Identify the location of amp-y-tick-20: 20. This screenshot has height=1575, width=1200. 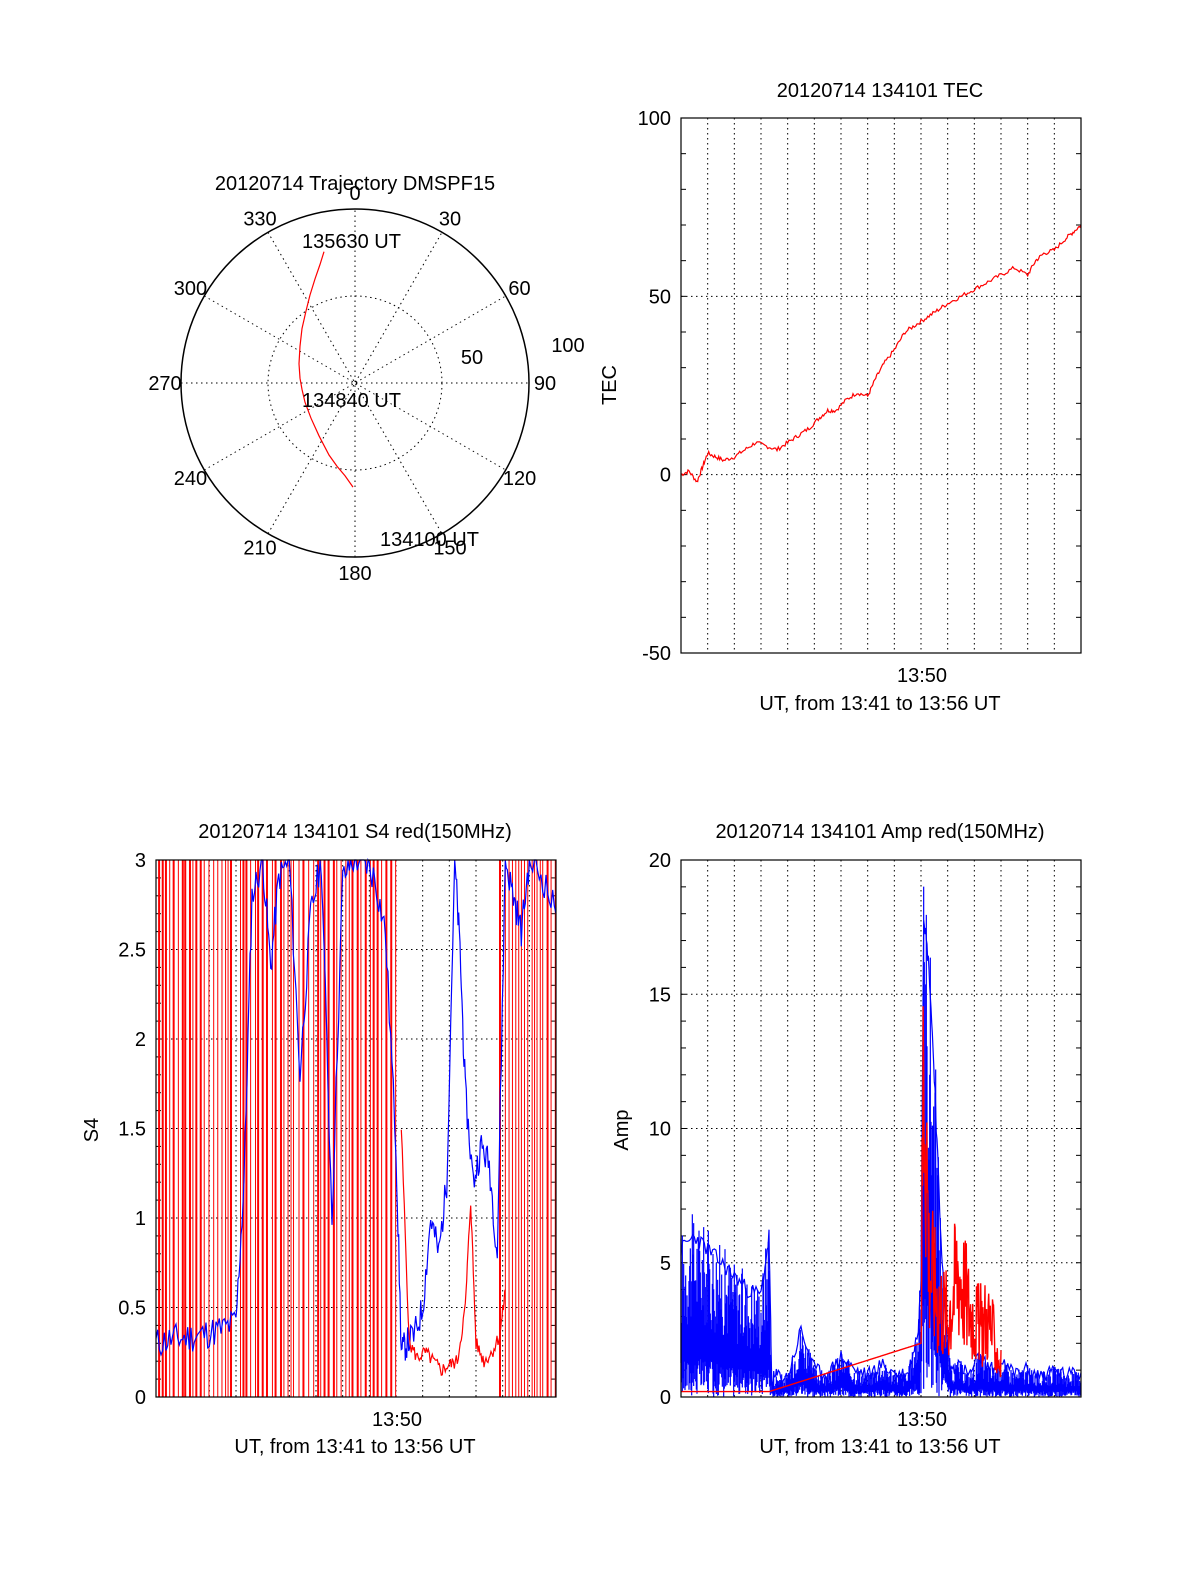
(660, 861).